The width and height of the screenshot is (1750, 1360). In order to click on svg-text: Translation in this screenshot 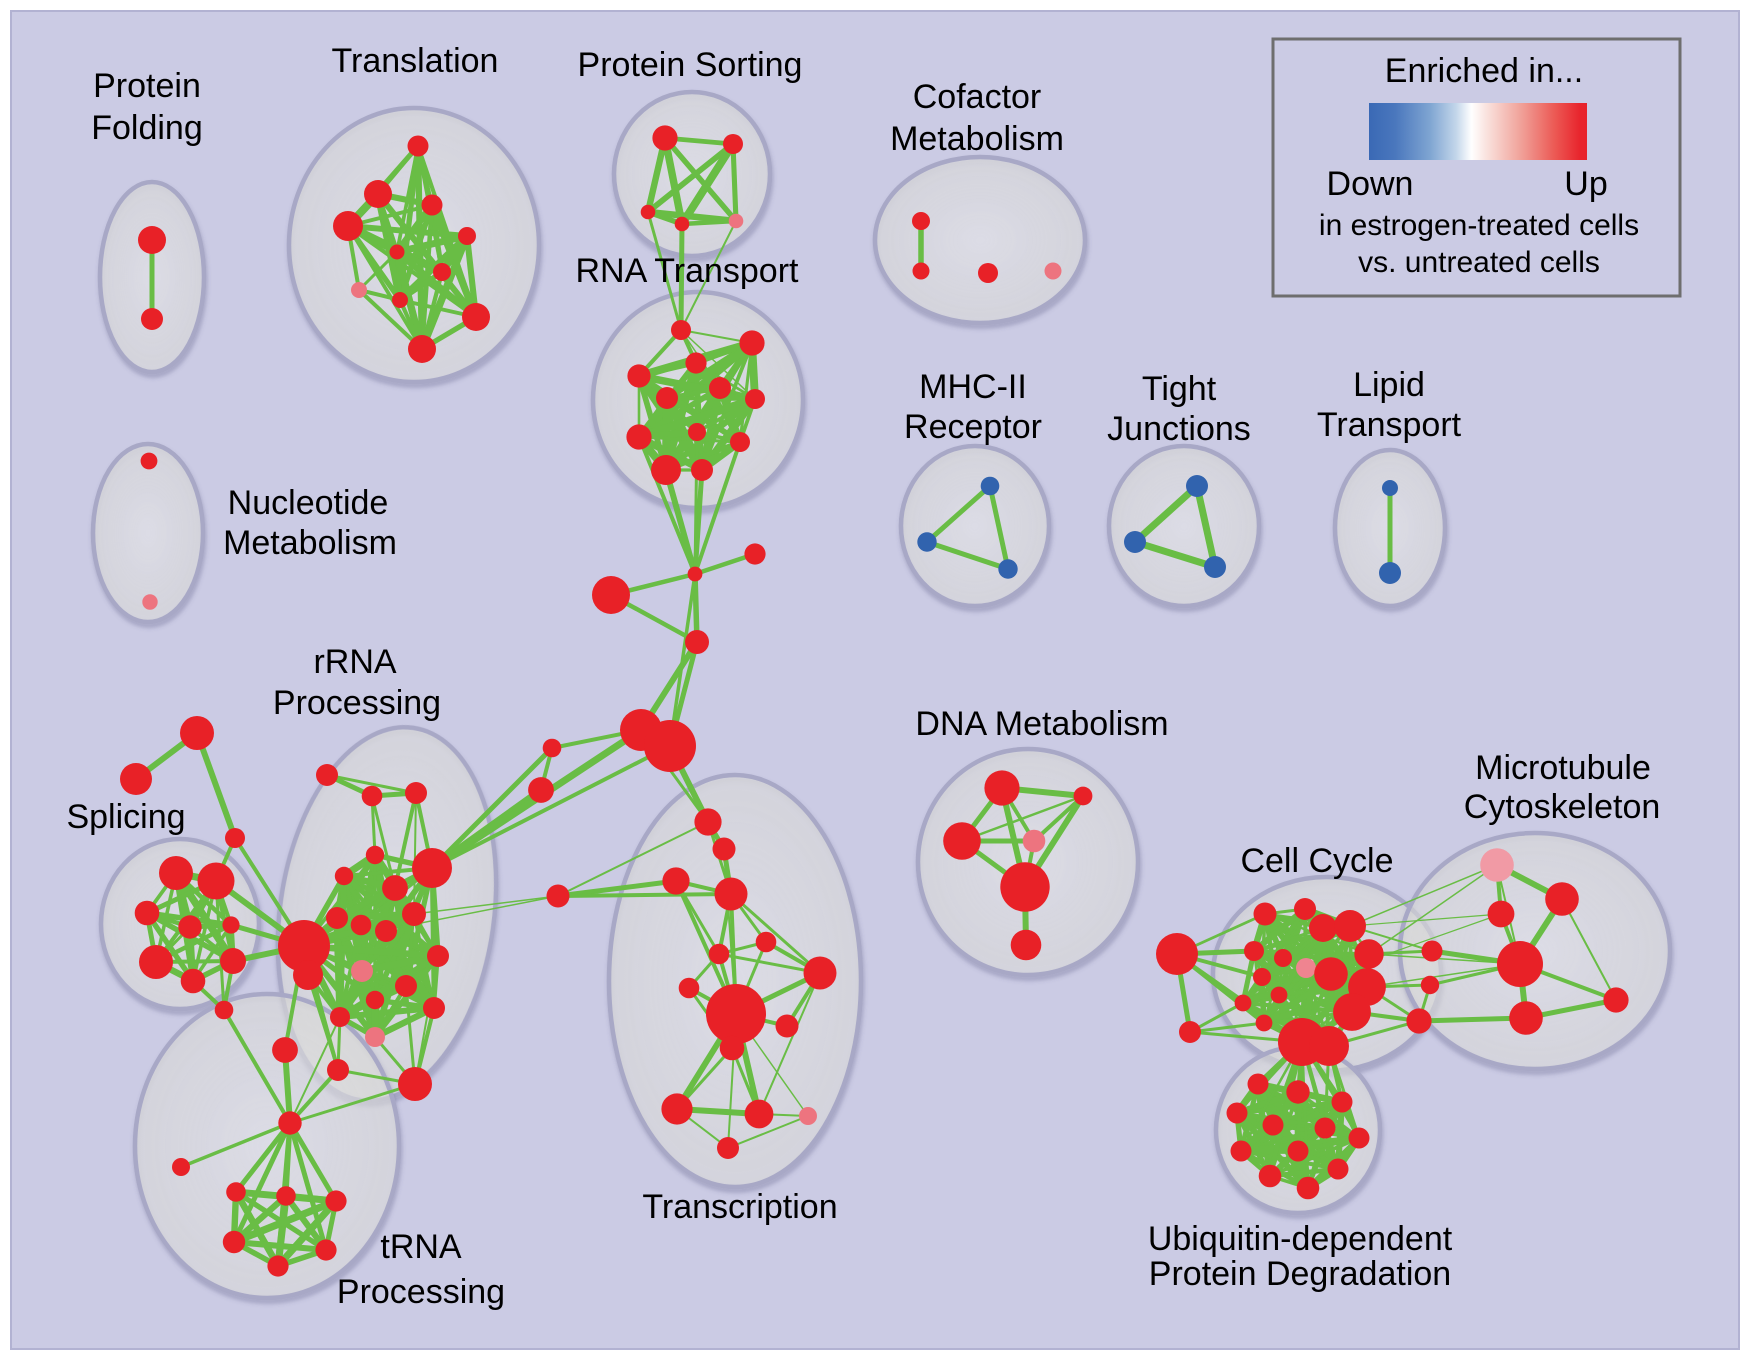, I will do `click(415, 61)`.